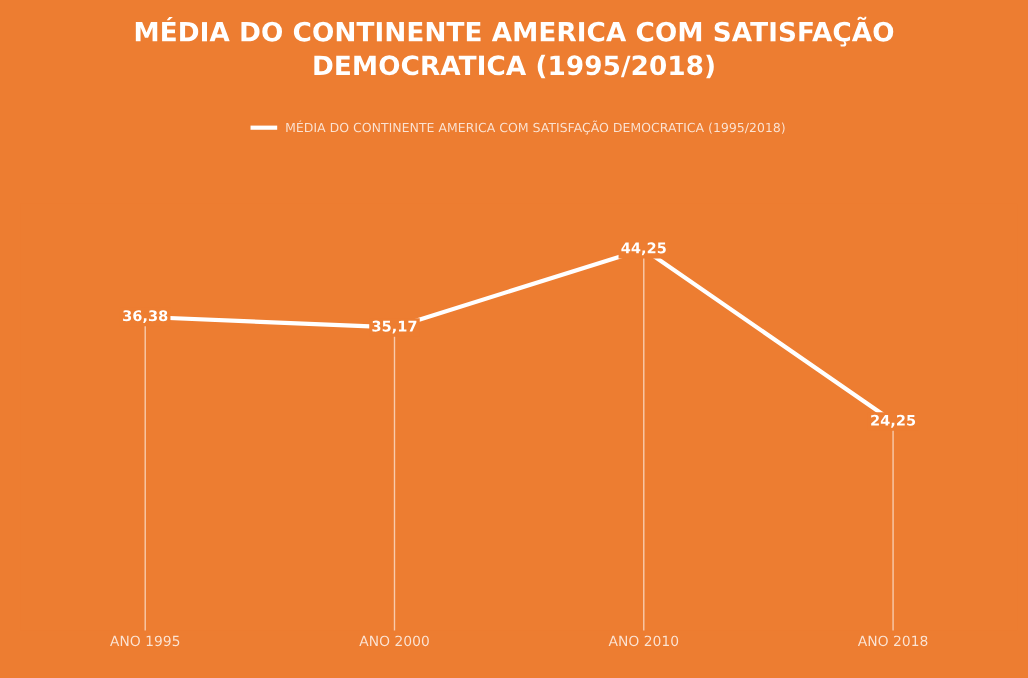 The height and width of the screenshot is (678, 1028). Describe the element at coordinates (145, 317) in the screenshot. I see `data-label: 36,38` at that location.